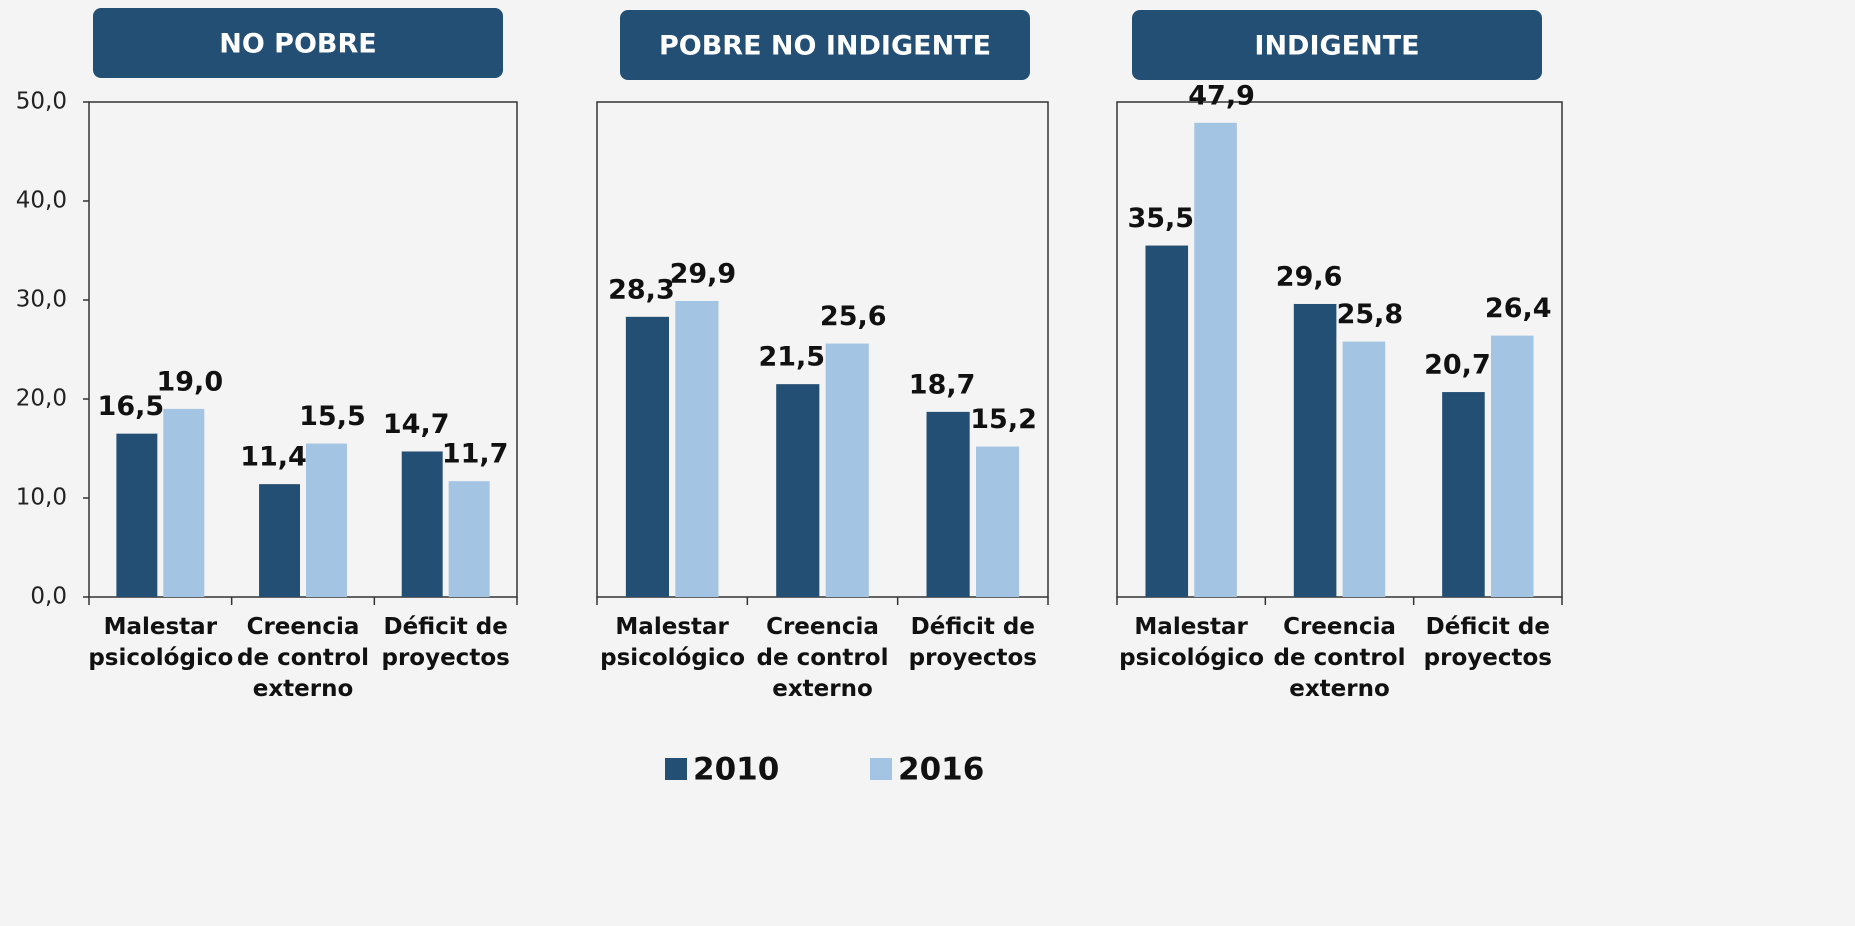  I want to click on panel-title: POBRE NO INDIGENTE, so click(825, 46).